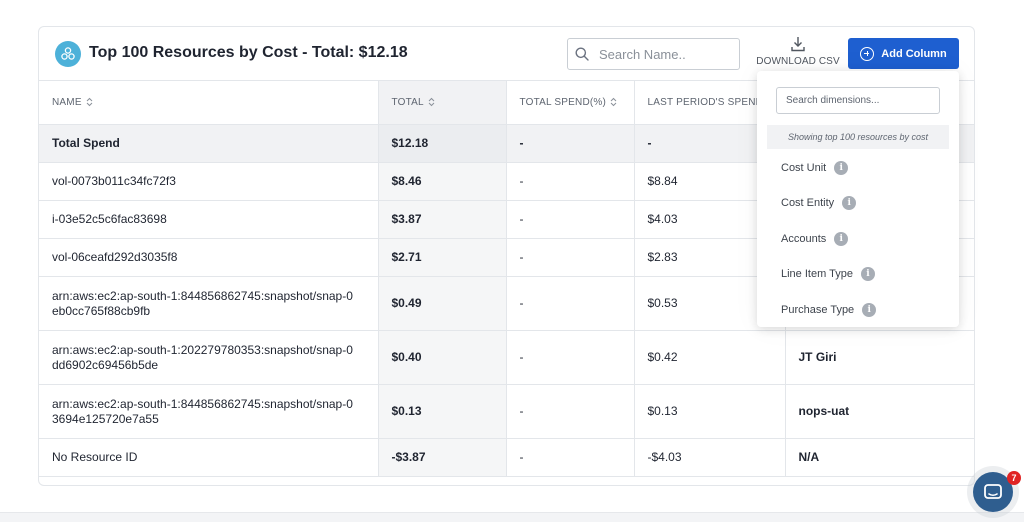 This screenshot has height=522, width=1024. I want to click on search-icon, so click(582, 54).